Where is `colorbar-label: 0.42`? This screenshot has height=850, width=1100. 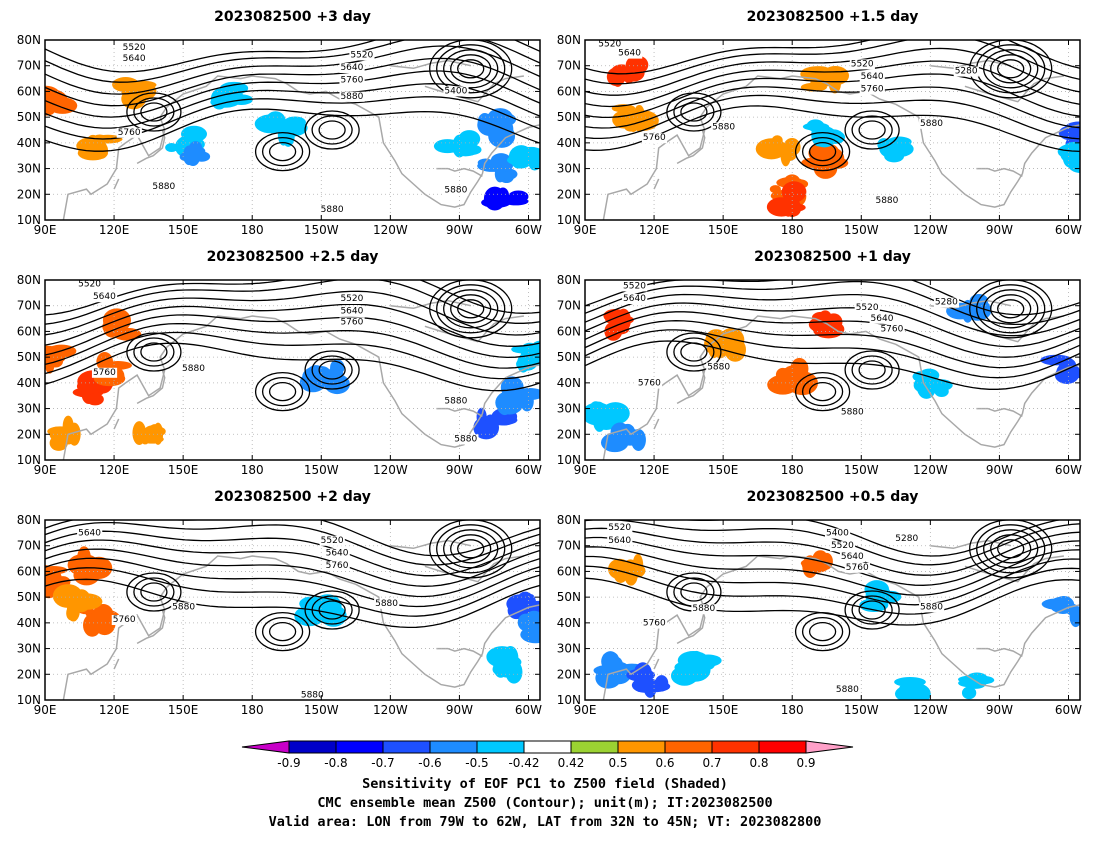 colorbar-label: 0.42 is located at coordinates (571, 763).